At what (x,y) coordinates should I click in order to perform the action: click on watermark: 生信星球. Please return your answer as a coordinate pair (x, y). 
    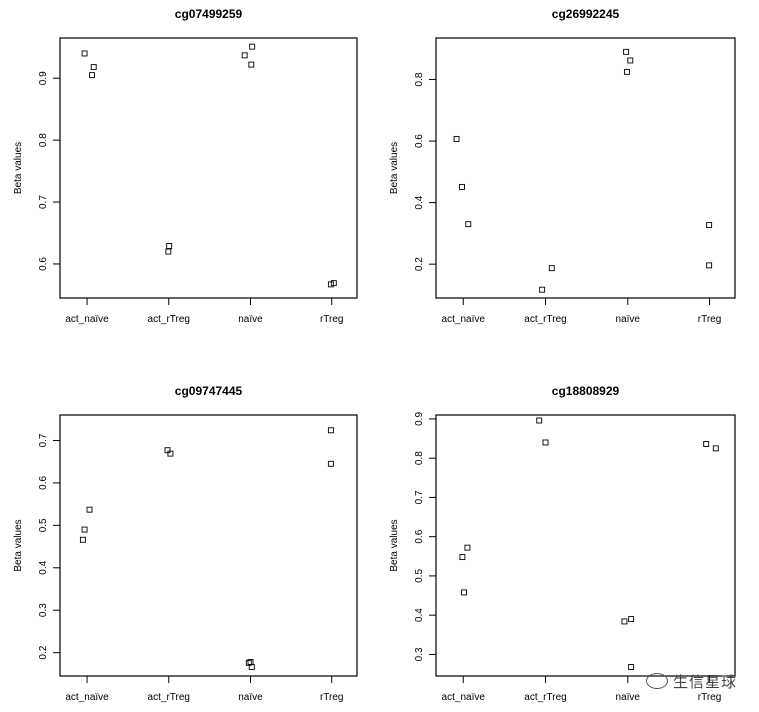
    Looking at the image, I should click on (691, 681).